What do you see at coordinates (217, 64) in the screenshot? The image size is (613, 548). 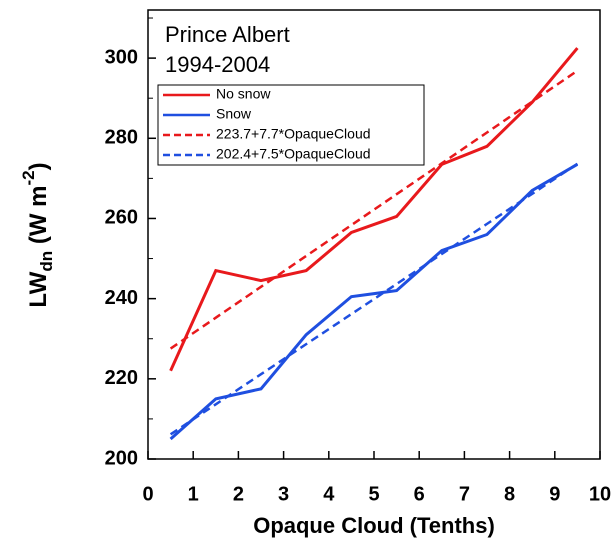 I see `chart-subtitle: 1994-2004` at bounding box center [217, 64].